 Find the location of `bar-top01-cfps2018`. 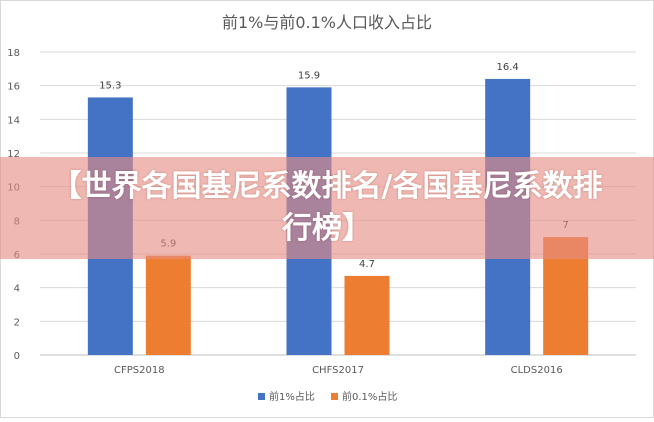

bar-top01-cfps2018 is located at coordinates (168, 305).